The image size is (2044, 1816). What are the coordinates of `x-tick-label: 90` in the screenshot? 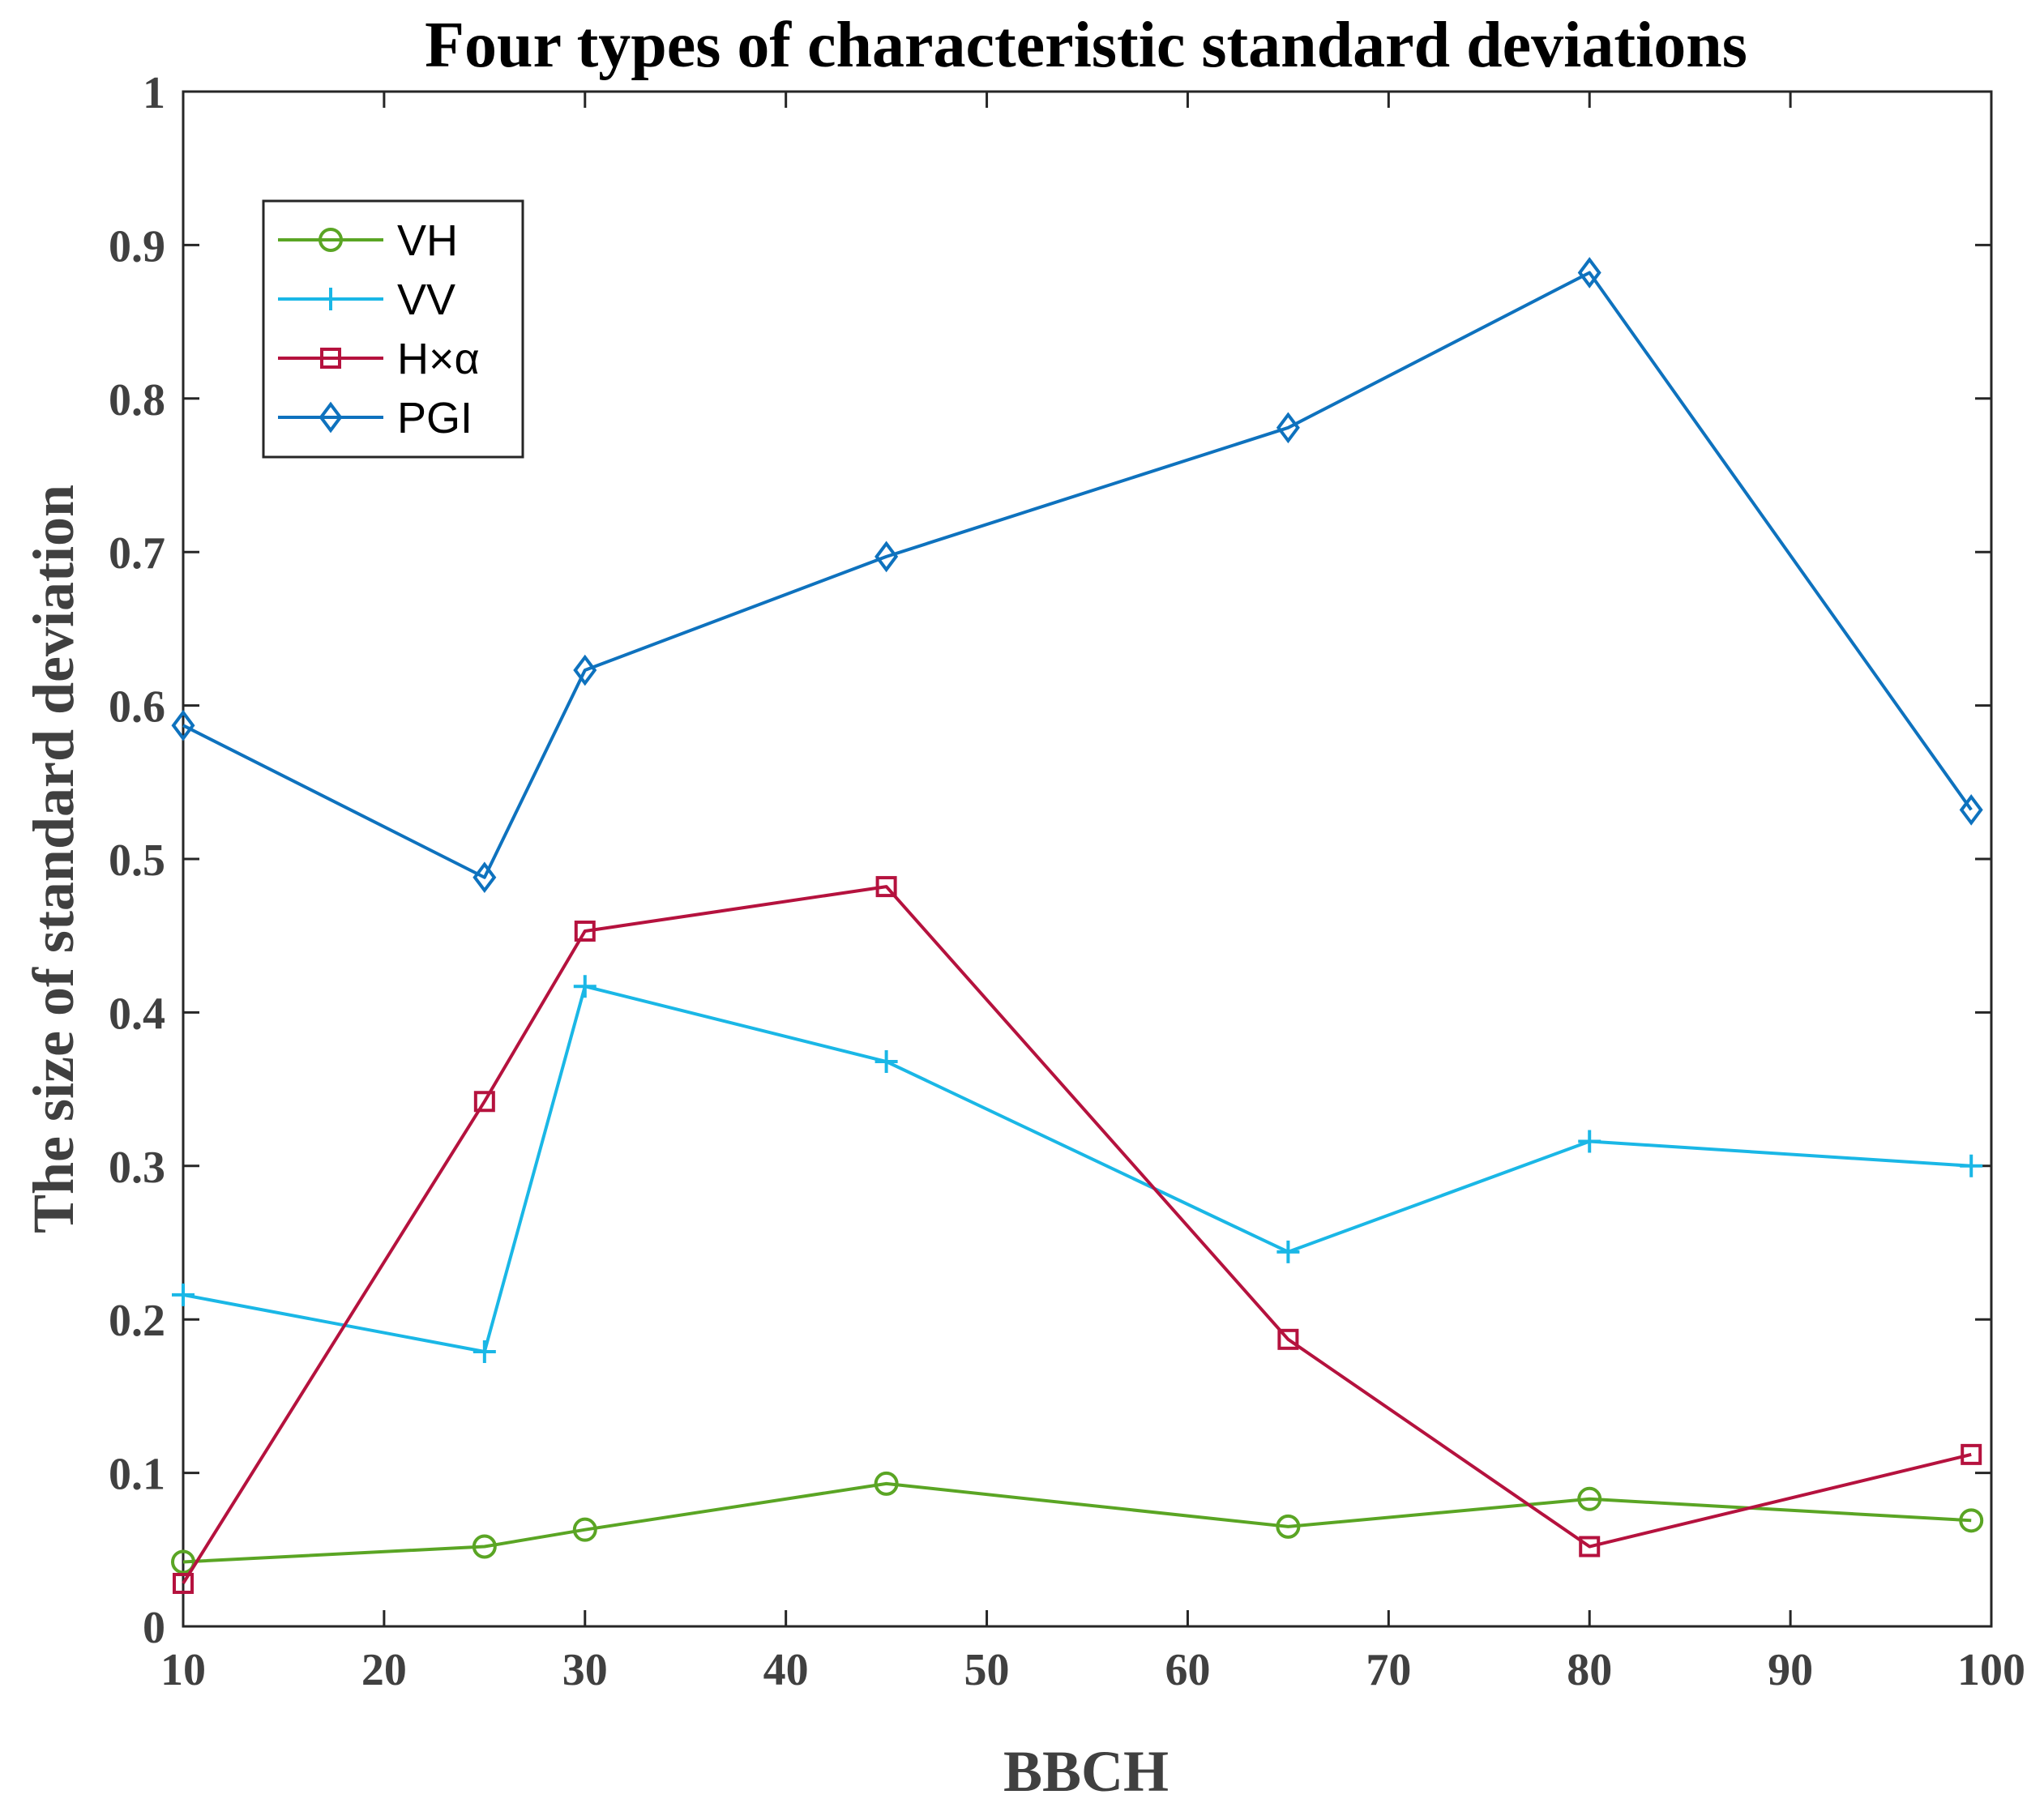 It's located at (1790, 1670).